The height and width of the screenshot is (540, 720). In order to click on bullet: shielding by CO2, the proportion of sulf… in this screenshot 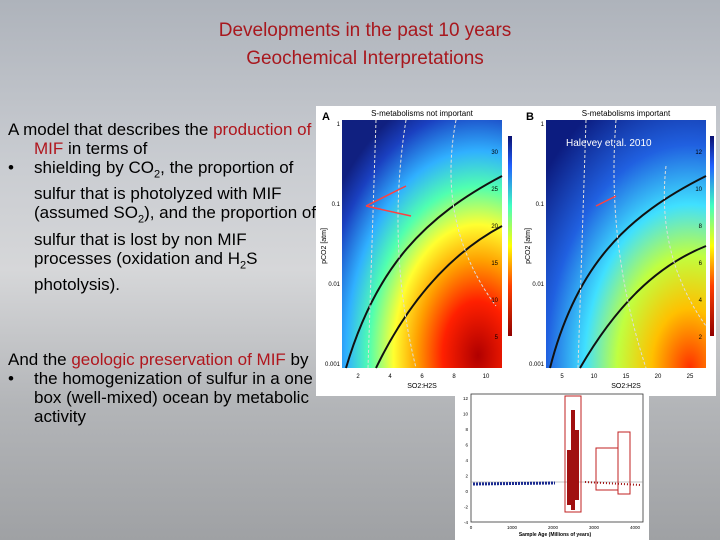, I will do `click(164, 226)`.